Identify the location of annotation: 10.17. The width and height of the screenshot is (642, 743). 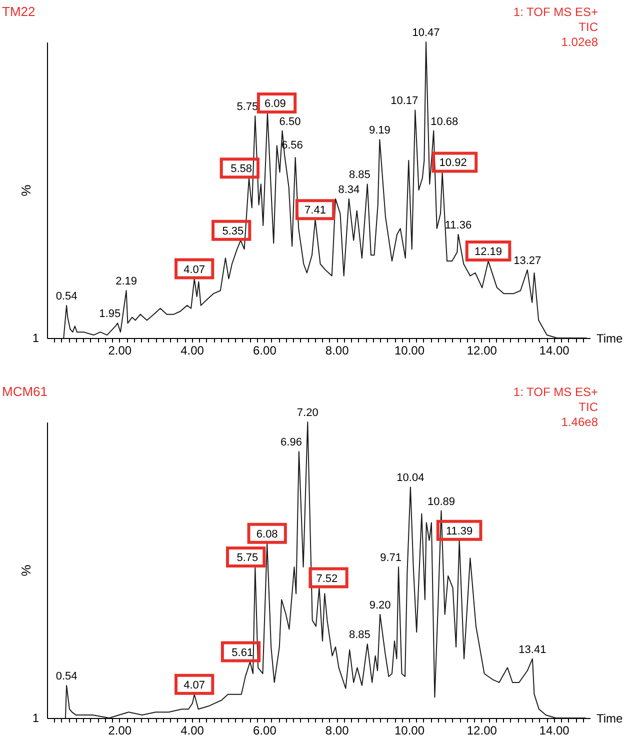
(404, 101).